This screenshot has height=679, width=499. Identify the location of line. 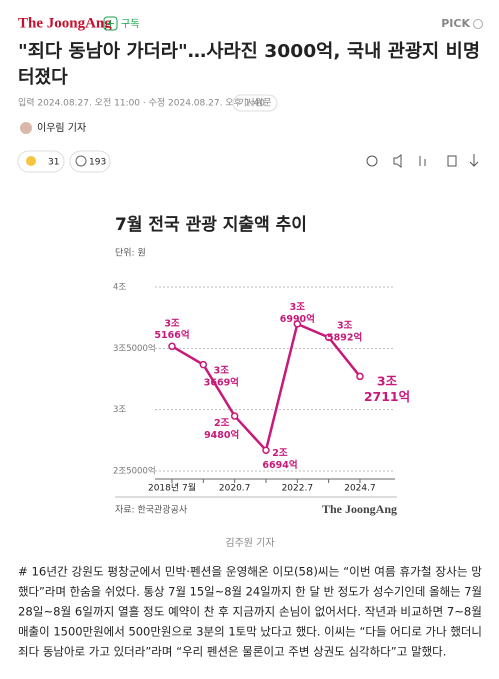
(266, 387).